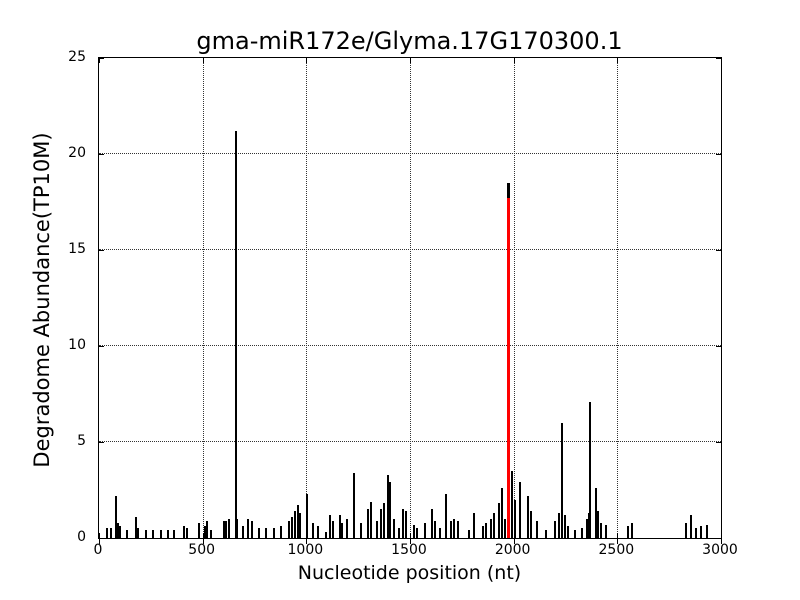 This screenshot has height=600, width=800. Describe the element at coordinates (77, 153) in the screenshot. I see `y-tick-label: 20` at that location.